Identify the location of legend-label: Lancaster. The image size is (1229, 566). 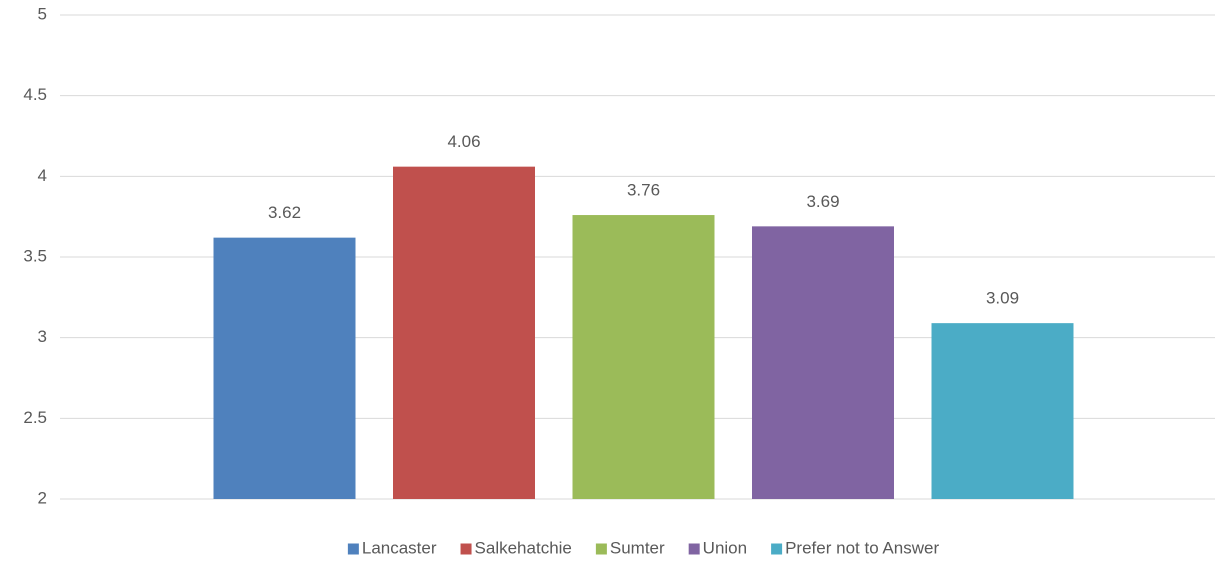
(399, 547).